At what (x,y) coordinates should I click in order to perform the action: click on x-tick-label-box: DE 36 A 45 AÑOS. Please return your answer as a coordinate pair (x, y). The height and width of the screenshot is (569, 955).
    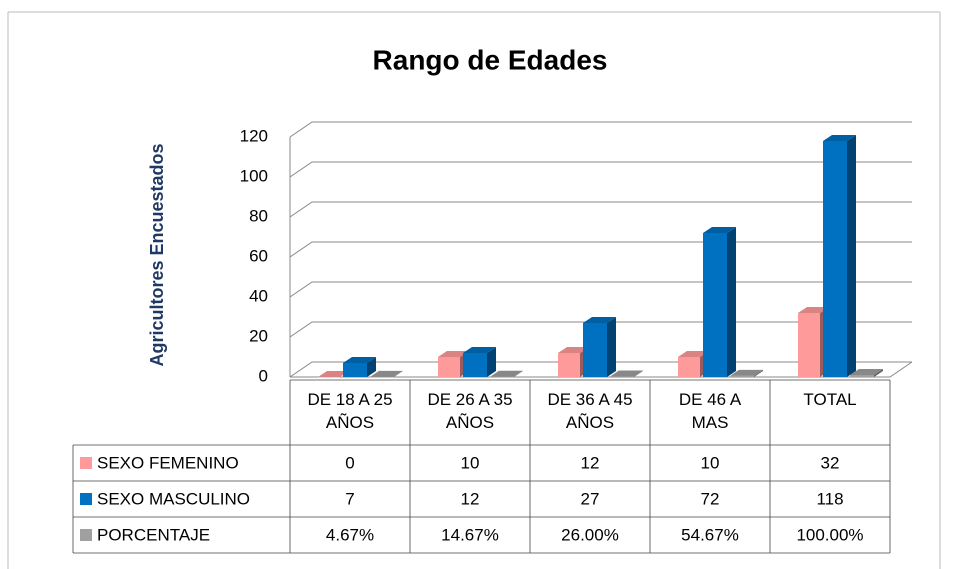
    Looking at the image, I should click on (590, 411).